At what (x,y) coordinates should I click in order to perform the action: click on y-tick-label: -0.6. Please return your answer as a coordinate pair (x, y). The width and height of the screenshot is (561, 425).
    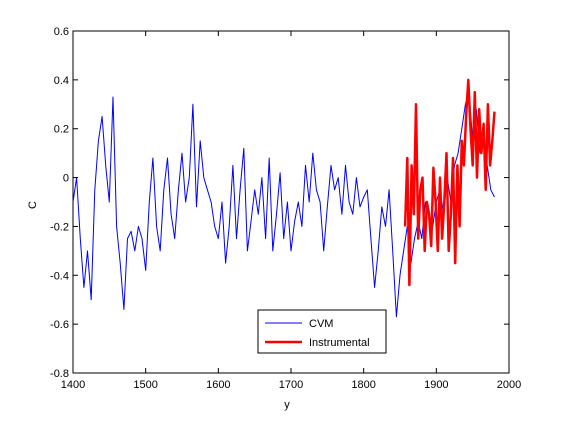
    Looking at the image, I should click on (59, 325).